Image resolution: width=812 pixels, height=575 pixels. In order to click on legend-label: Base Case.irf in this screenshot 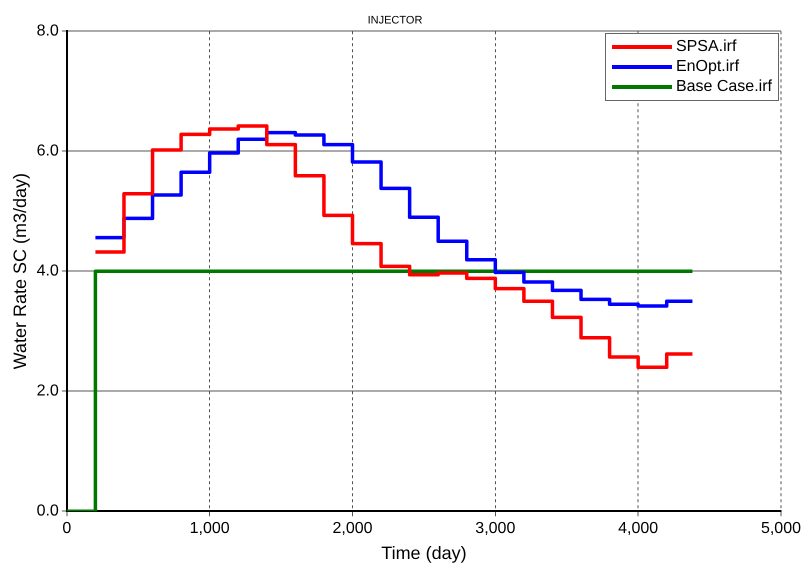, I will do `click(724, 87)`.